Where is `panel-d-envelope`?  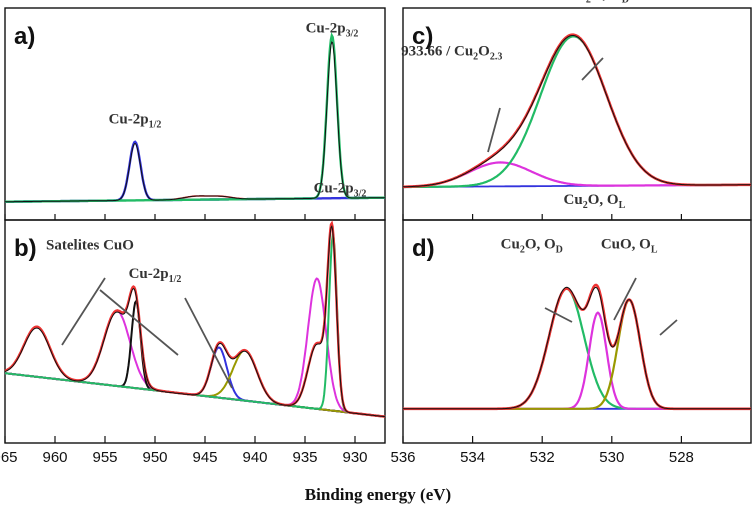
panel-d-envelope is located at coordinates (577, 347).